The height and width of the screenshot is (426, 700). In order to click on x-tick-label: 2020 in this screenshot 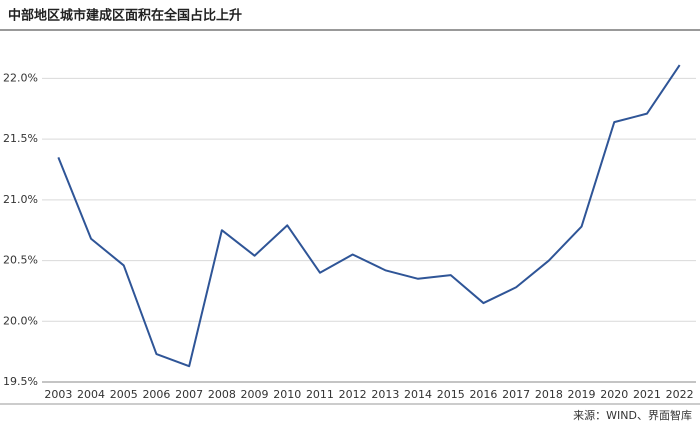, I will do `click(614, 394)`.